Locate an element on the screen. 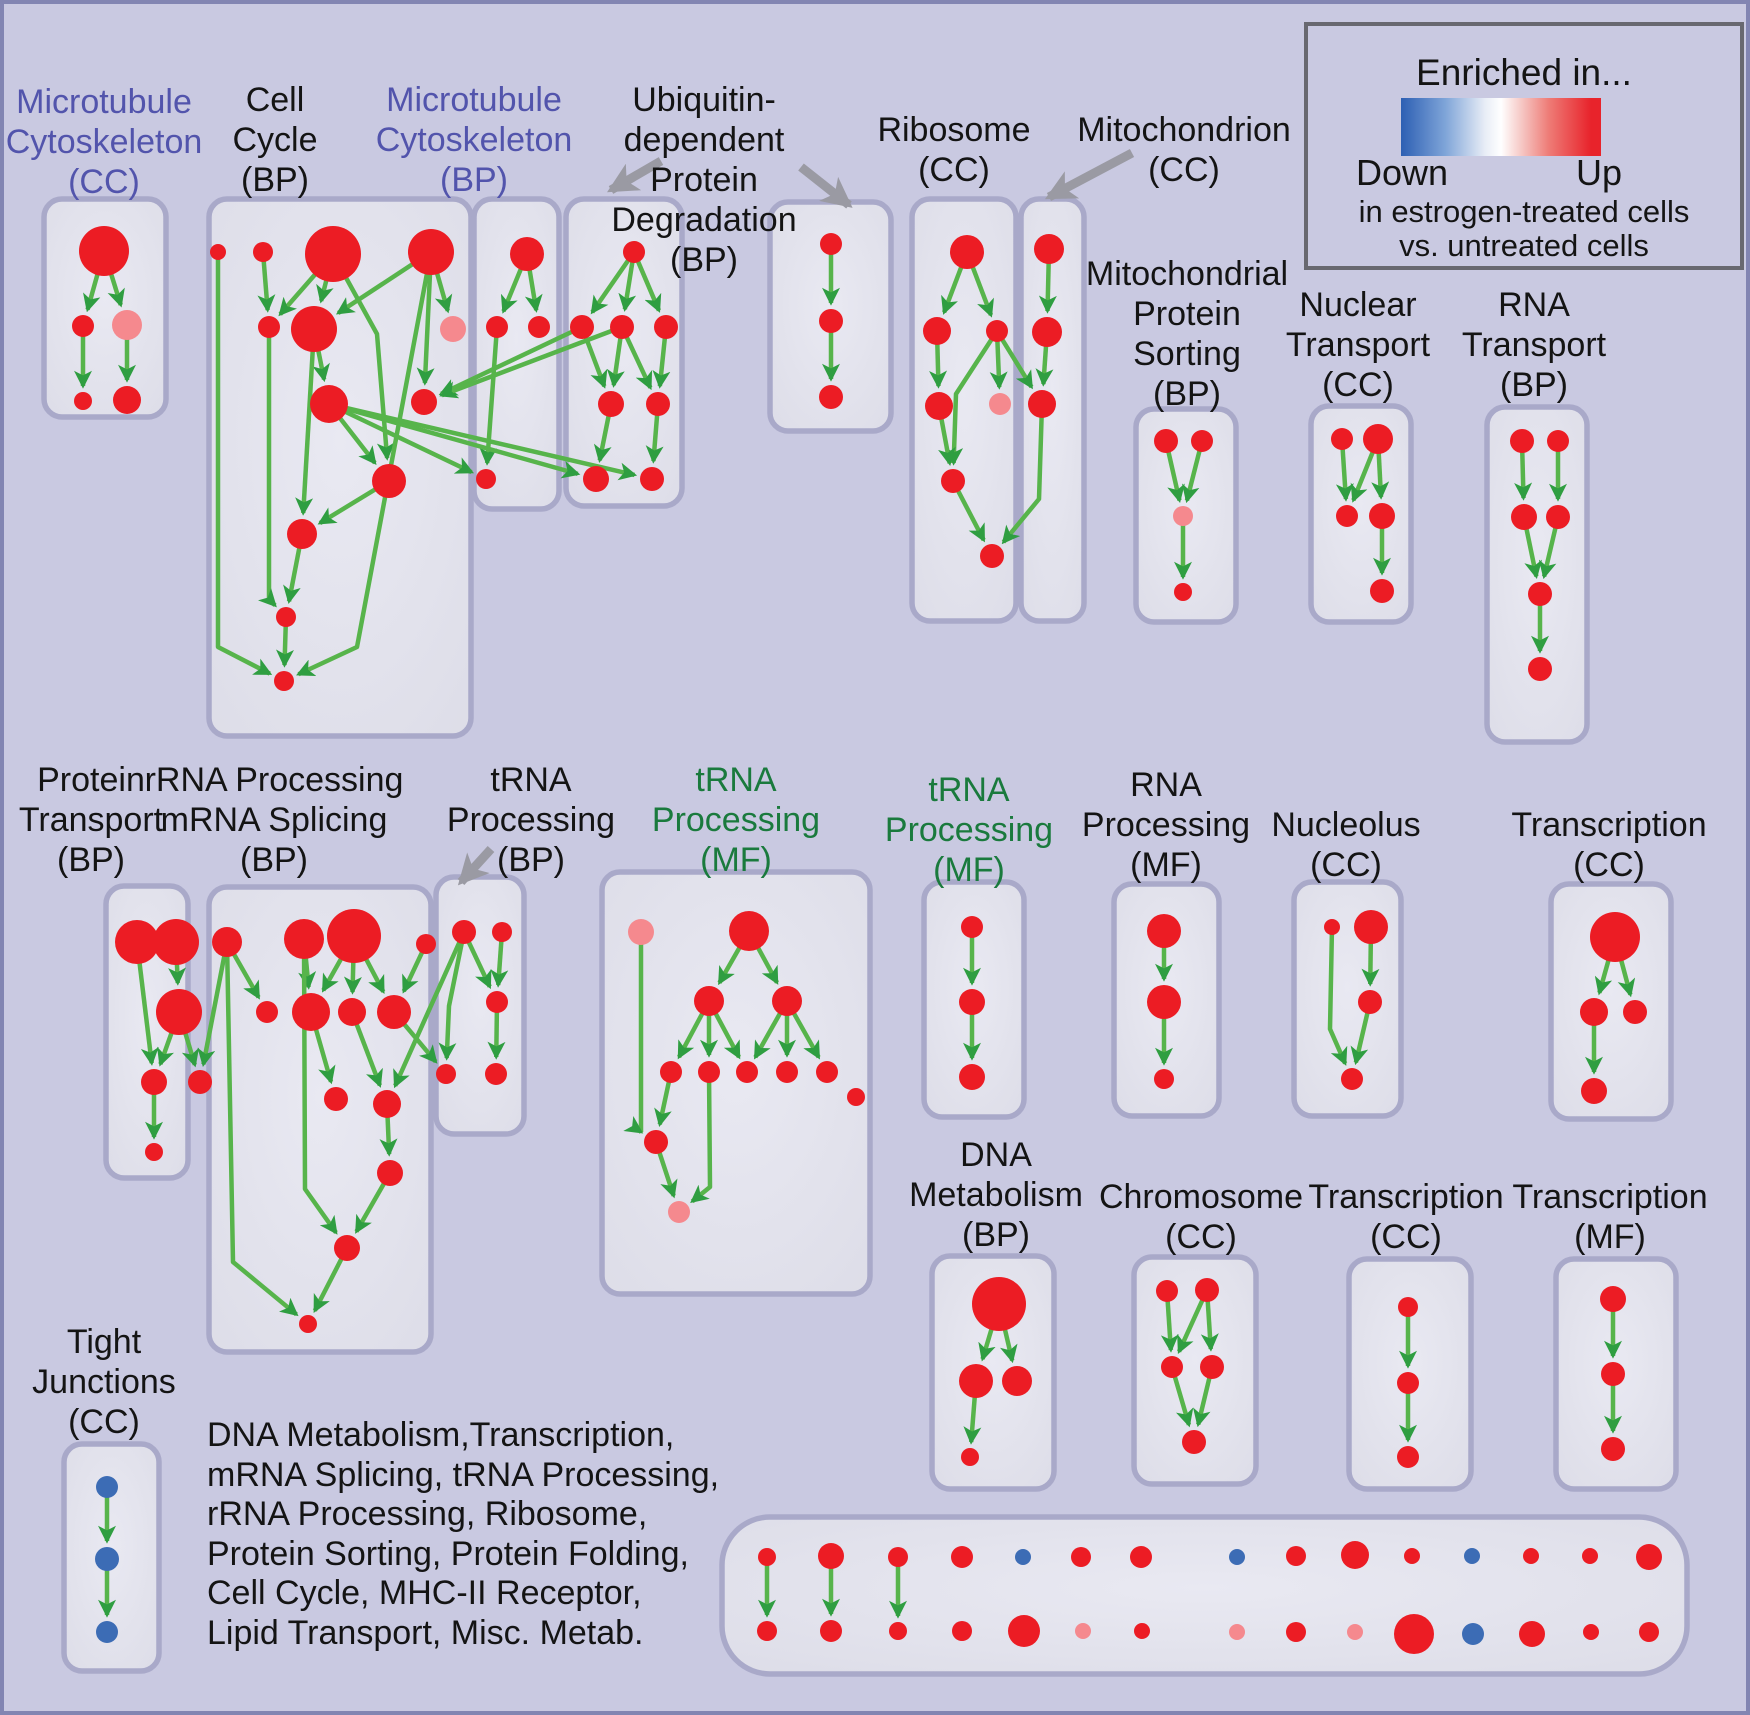  go-term-node-j3 is located at coordinates (107, 1632).